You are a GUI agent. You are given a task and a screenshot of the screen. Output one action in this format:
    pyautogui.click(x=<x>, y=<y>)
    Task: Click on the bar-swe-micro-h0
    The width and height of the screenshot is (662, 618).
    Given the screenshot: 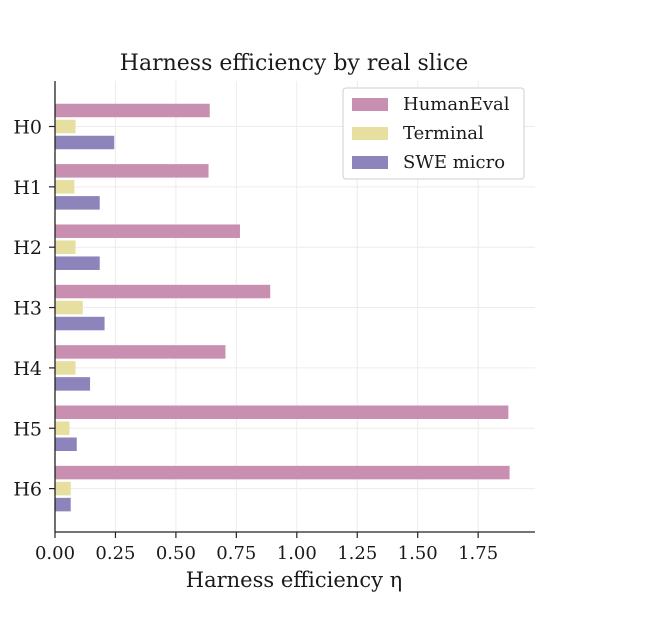 What is the action you would take?
    pyautogui.click(x=85, y=142)
    